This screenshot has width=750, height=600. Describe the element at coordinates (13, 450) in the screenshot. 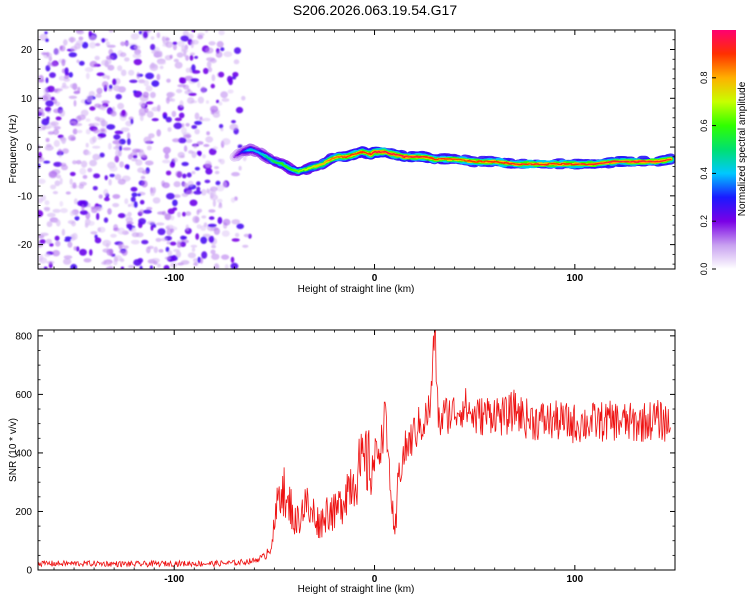

I see `snr-y-axis-label: SNR (10 * v/v)` at that location.